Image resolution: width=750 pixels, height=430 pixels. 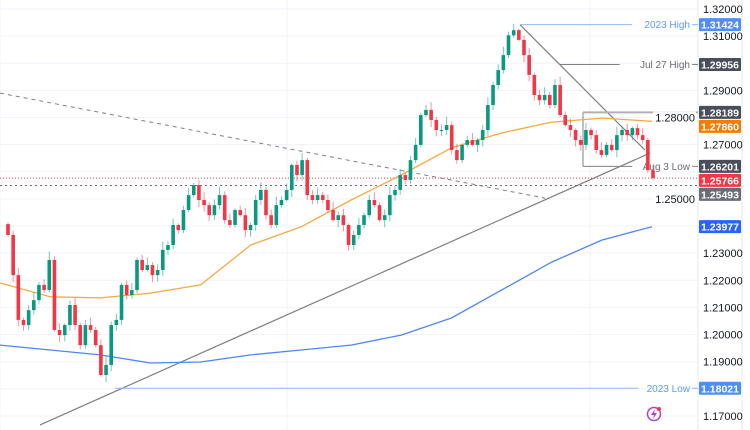 I want to click on y-tick-label: 1.28000, so click(x=675, y=119).